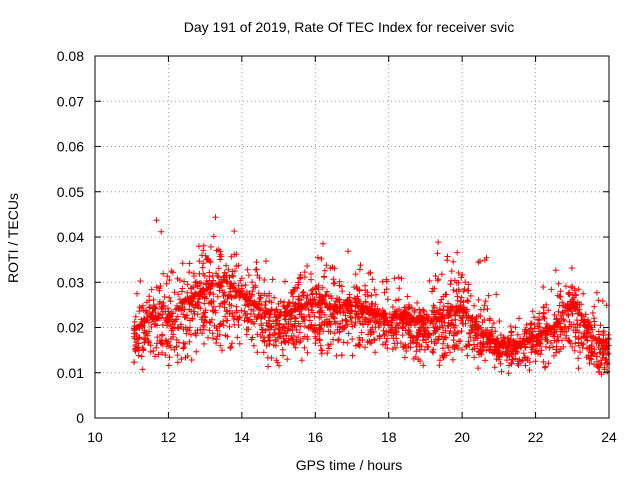  I want to click on x-tick-label: 24, so click(609, 437).